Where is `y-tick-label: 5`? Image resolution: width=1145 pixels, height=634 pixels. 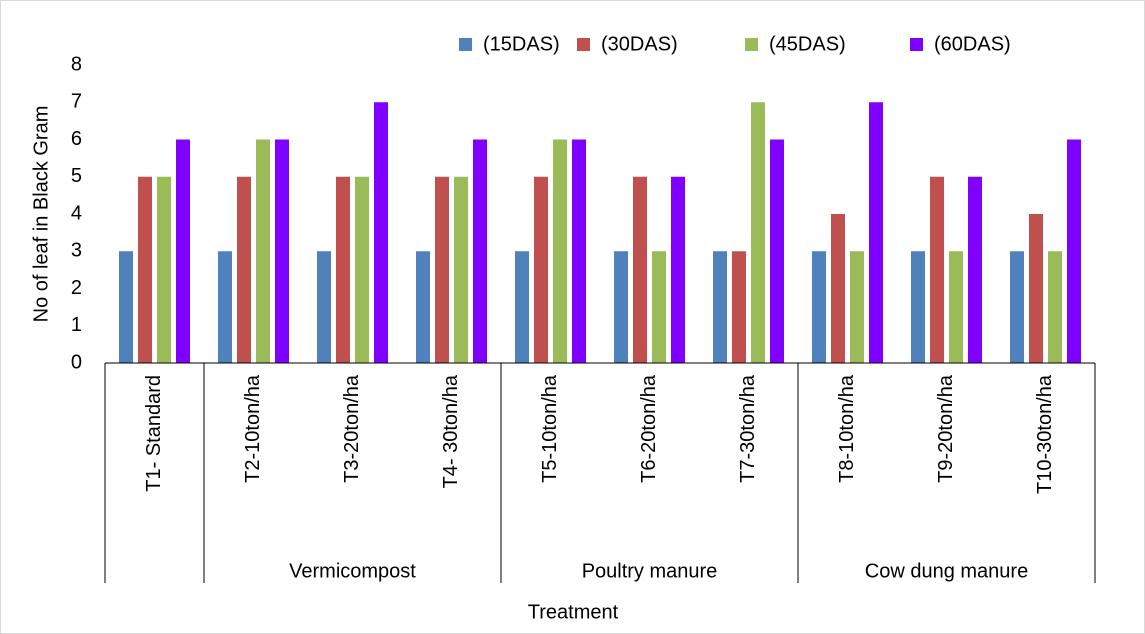 y-tick-label: 5 is located at coordinates (76, 176).